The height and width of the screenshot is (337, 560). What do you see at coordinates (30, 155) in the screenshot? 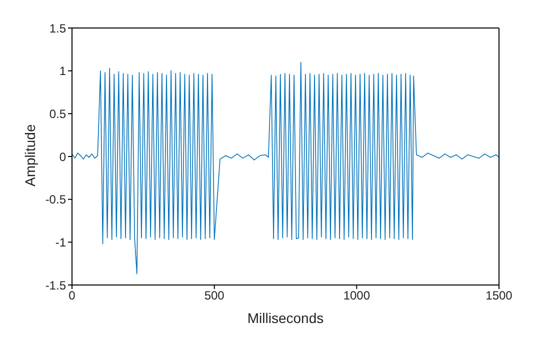
I see `y-axis-title: Amplitude` at bounding box center [30, 155].